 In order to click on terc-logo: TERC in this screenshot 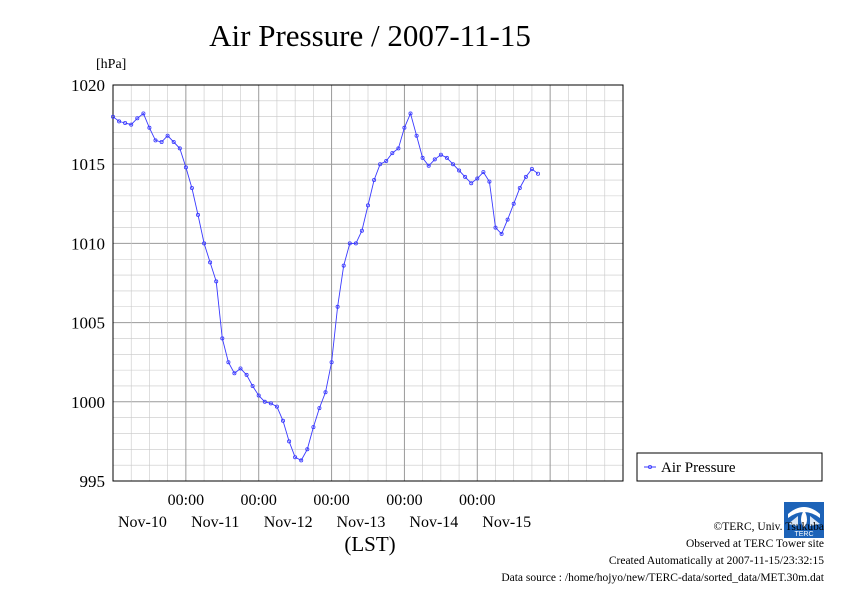, I will do `click(804, 520)`.